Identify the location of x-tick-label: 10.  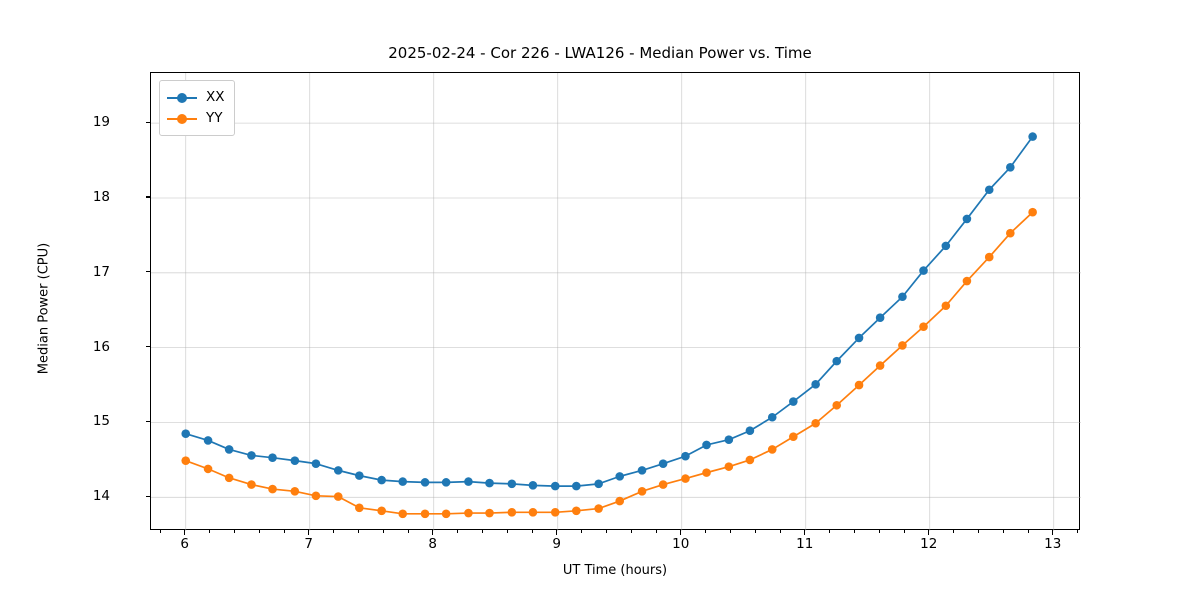
(681, 544).